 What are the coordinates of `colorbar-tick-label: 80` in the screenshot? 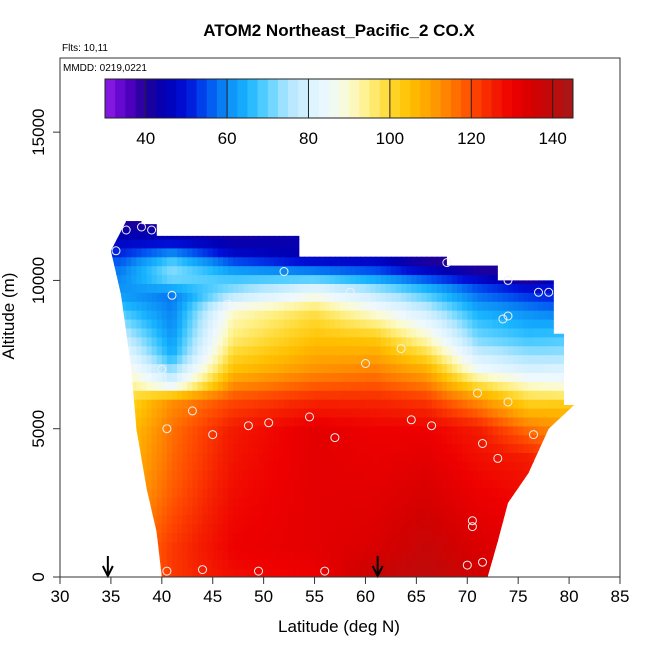 It's located at (308, 138).